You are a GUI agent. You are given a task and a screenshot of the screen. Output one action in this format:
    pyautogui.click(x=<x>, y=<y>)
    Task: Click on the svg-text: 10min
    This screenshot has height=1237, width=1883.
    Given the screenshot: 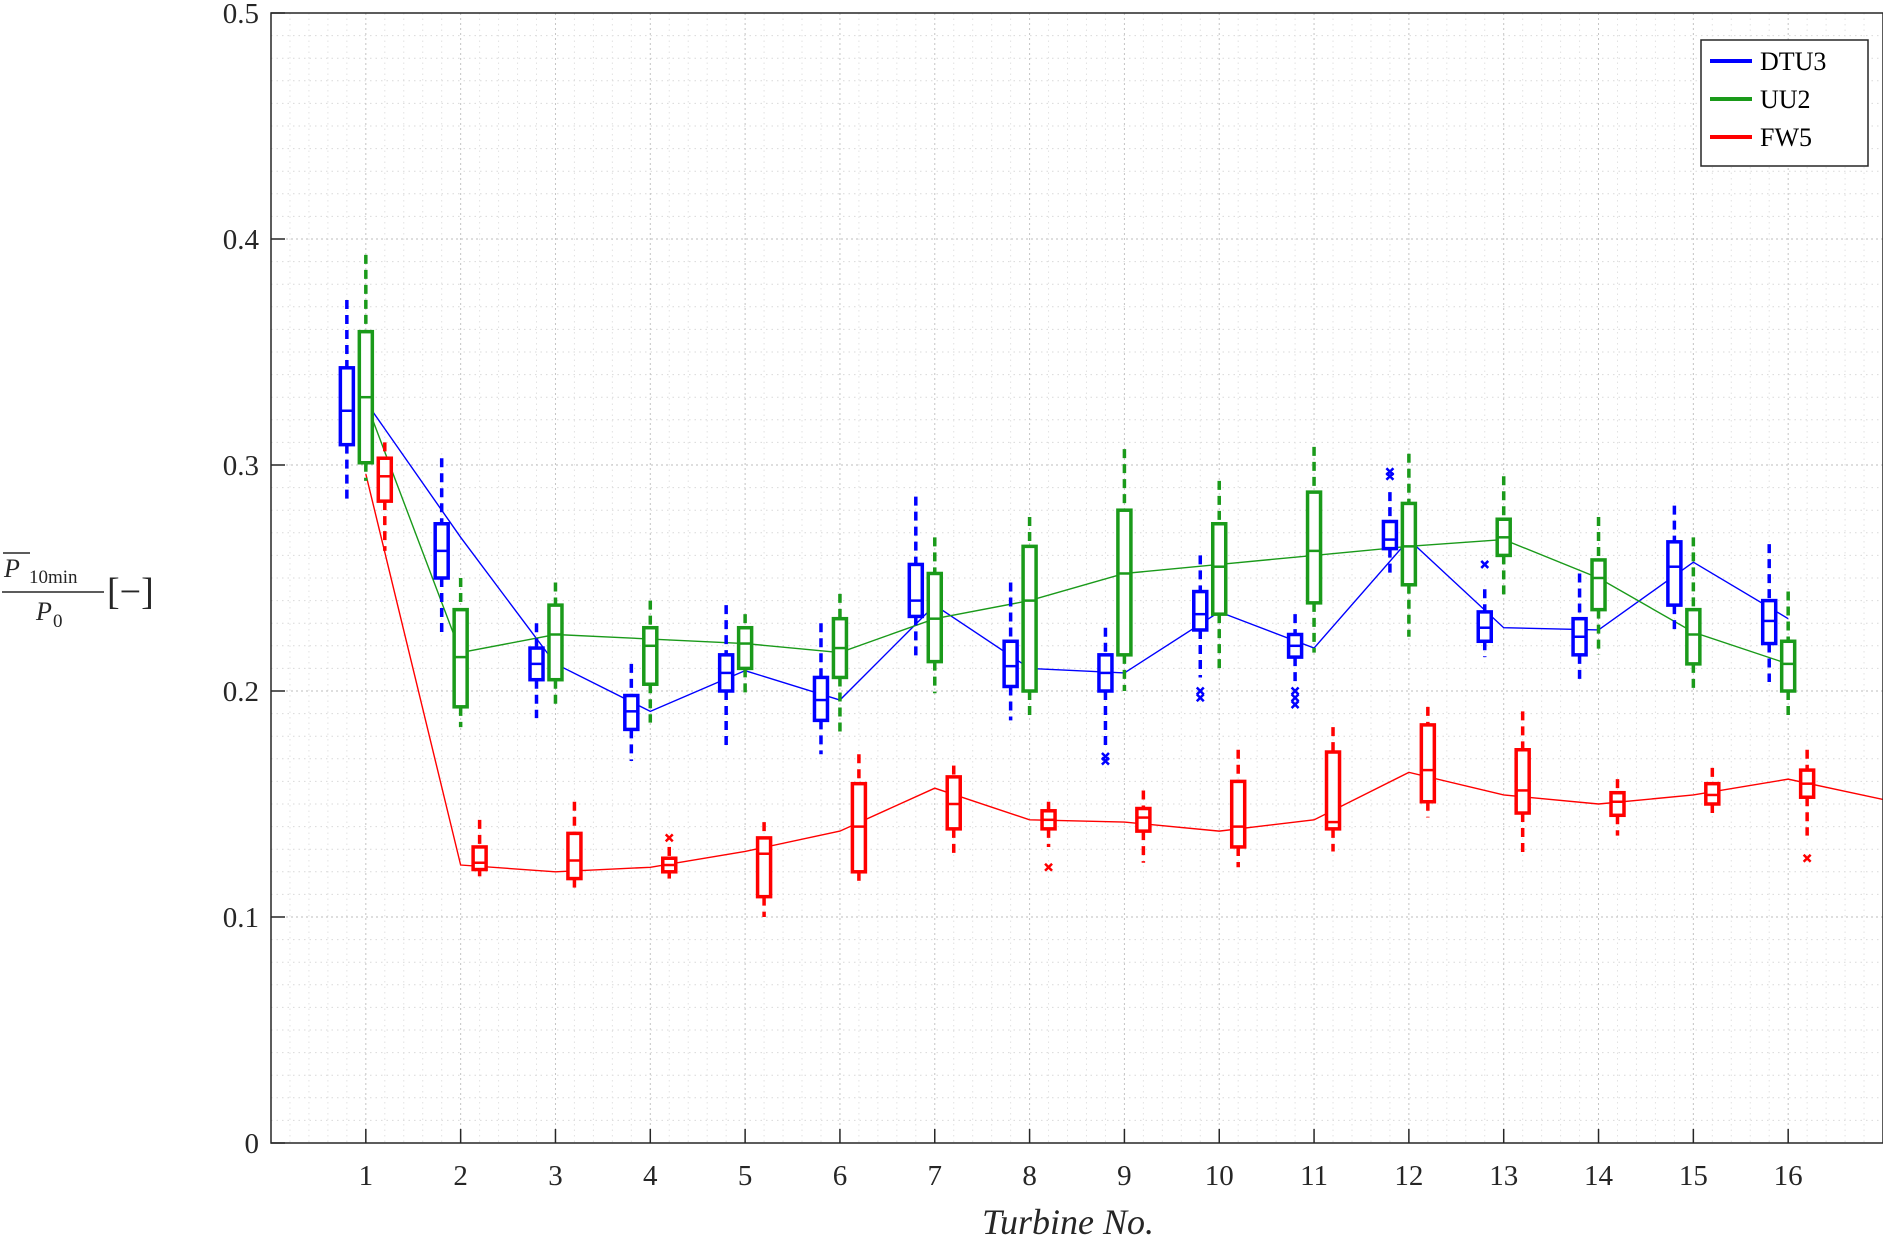 What is the action you would take?
    pyautogui.click(x=53, y=577)
    